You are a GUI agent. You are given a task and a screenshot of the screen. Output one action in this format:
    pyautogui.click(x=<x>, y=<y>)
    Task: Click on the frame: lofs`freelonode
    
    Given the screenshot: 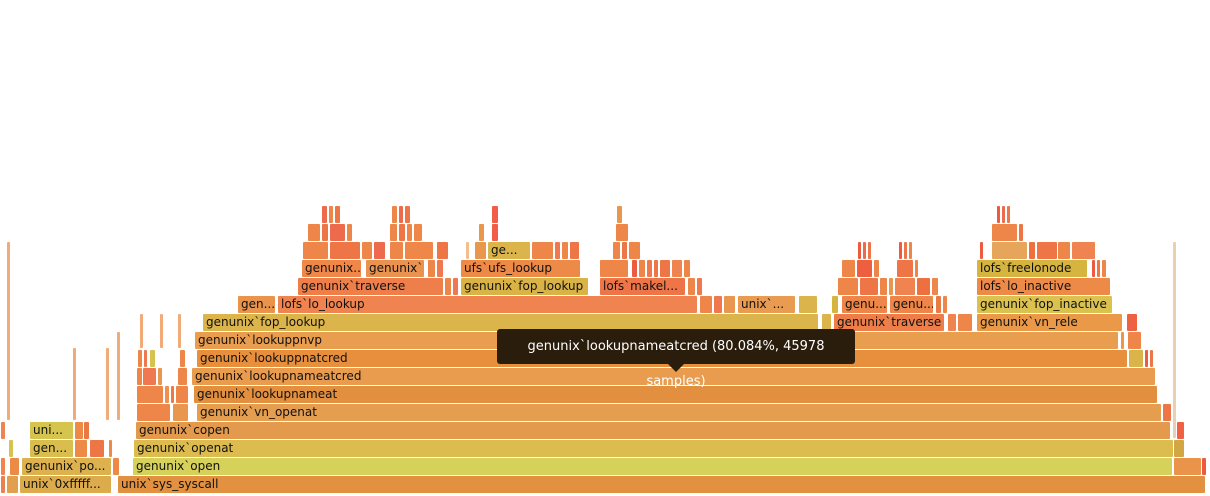 What is the action you would take?
    pyautogui.click(x=1032, y=268)
    